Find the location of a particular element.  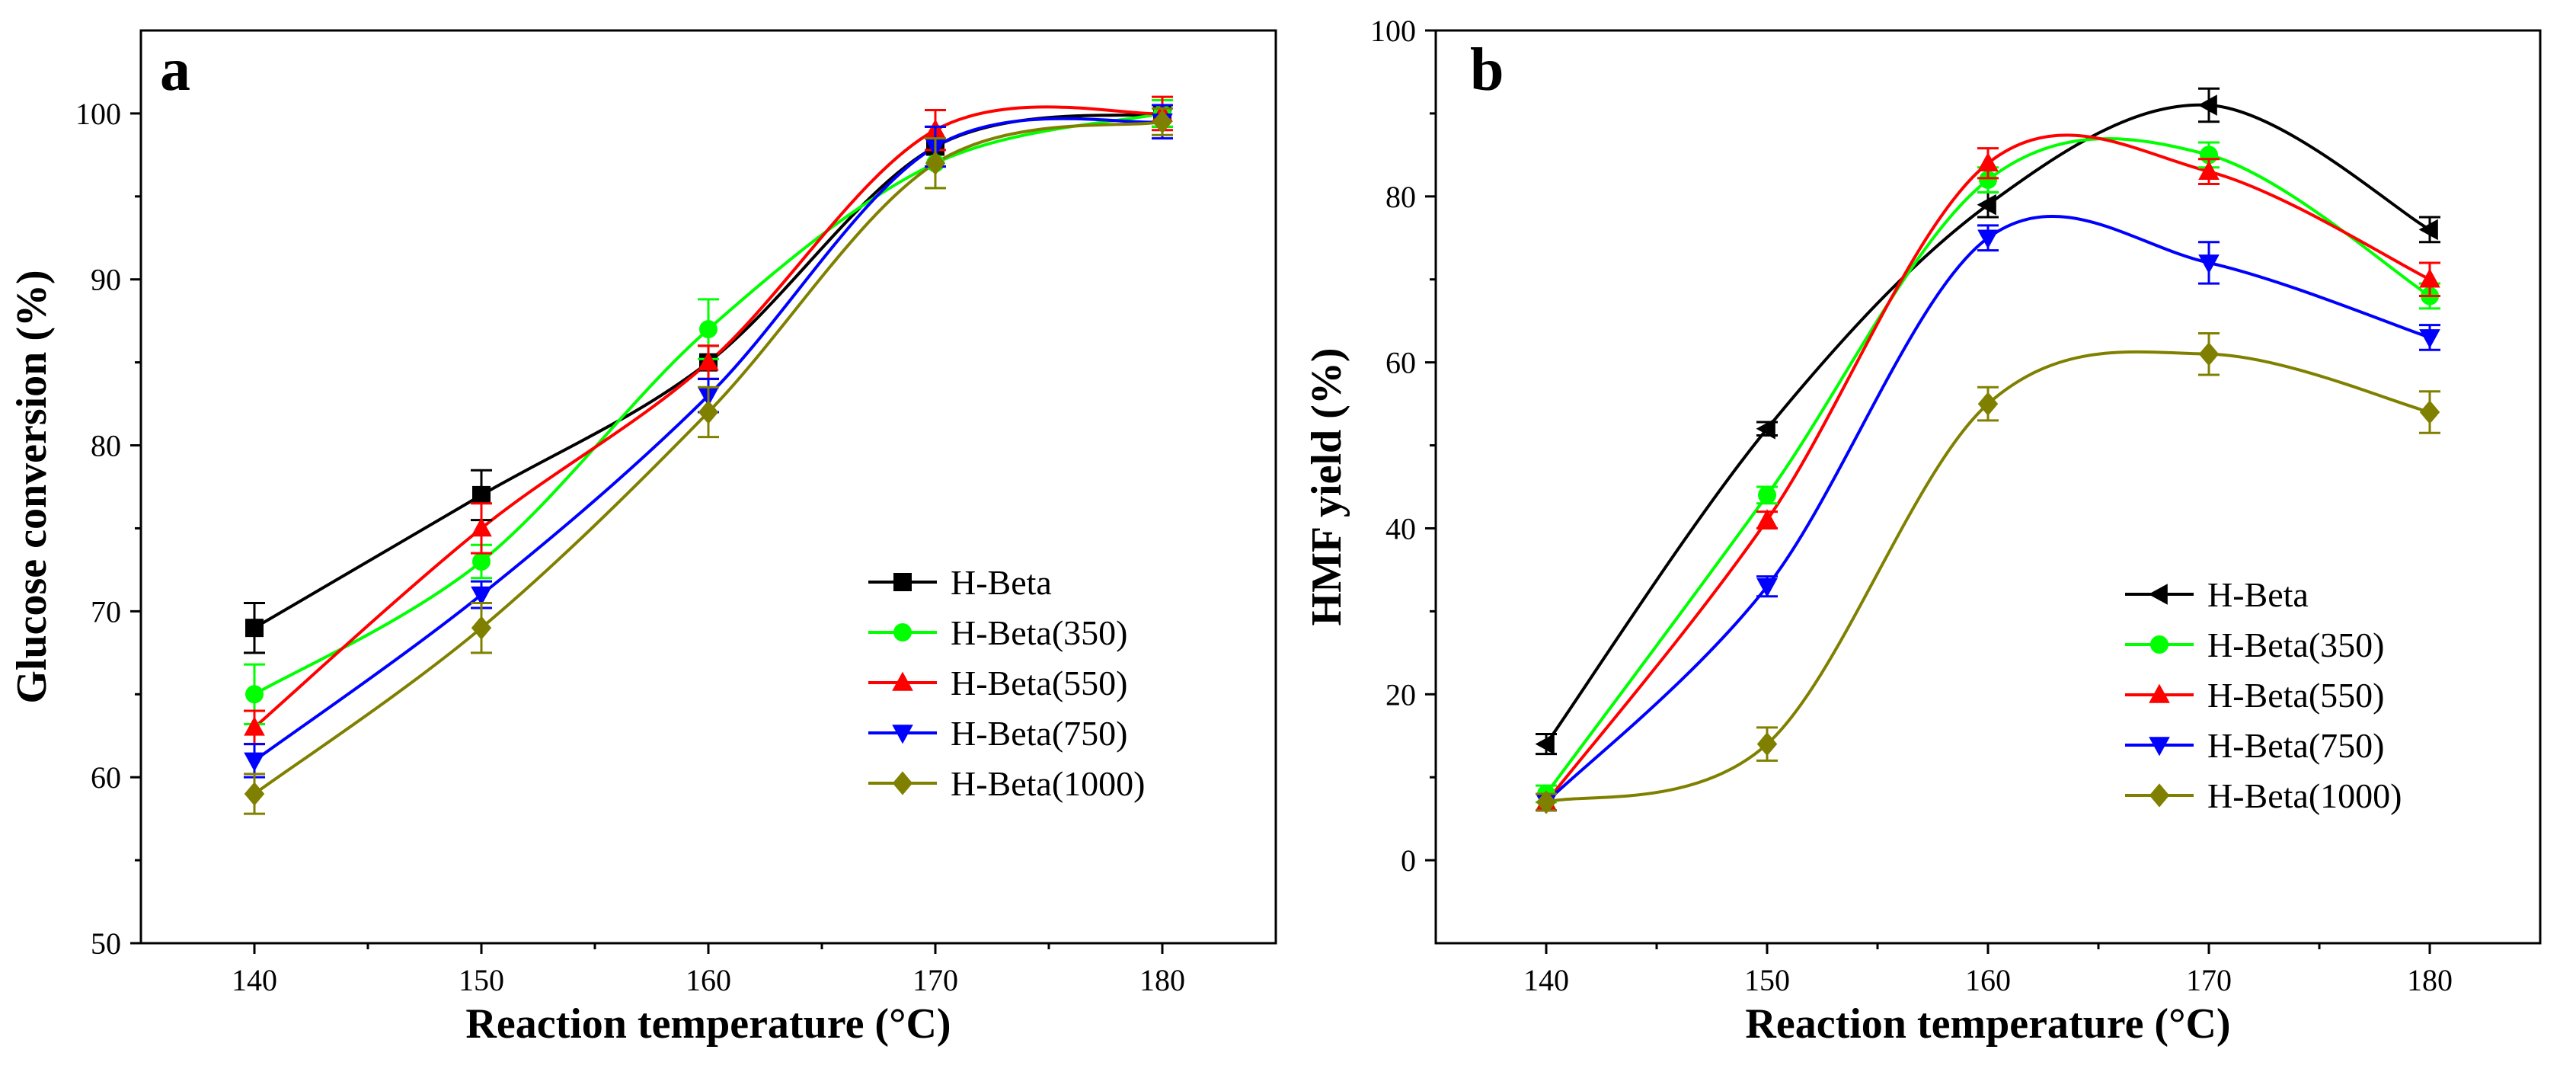

series-line is located at coordinates (1988, 577).